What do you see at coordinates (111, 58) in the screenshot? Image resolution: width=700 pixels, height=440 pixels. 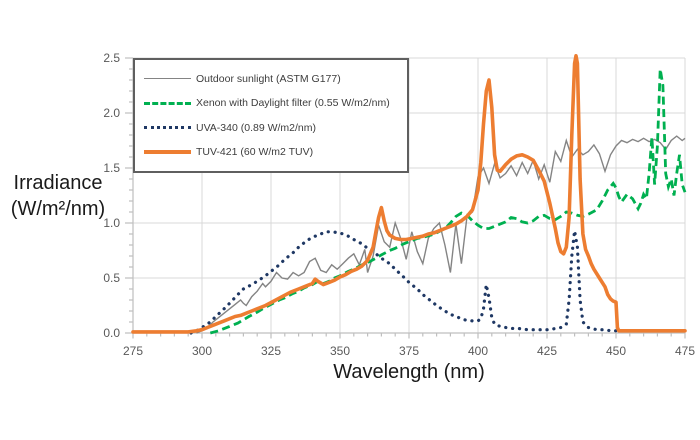 I see `y-tick-label: 2.5` at bounding box center [111, 58].